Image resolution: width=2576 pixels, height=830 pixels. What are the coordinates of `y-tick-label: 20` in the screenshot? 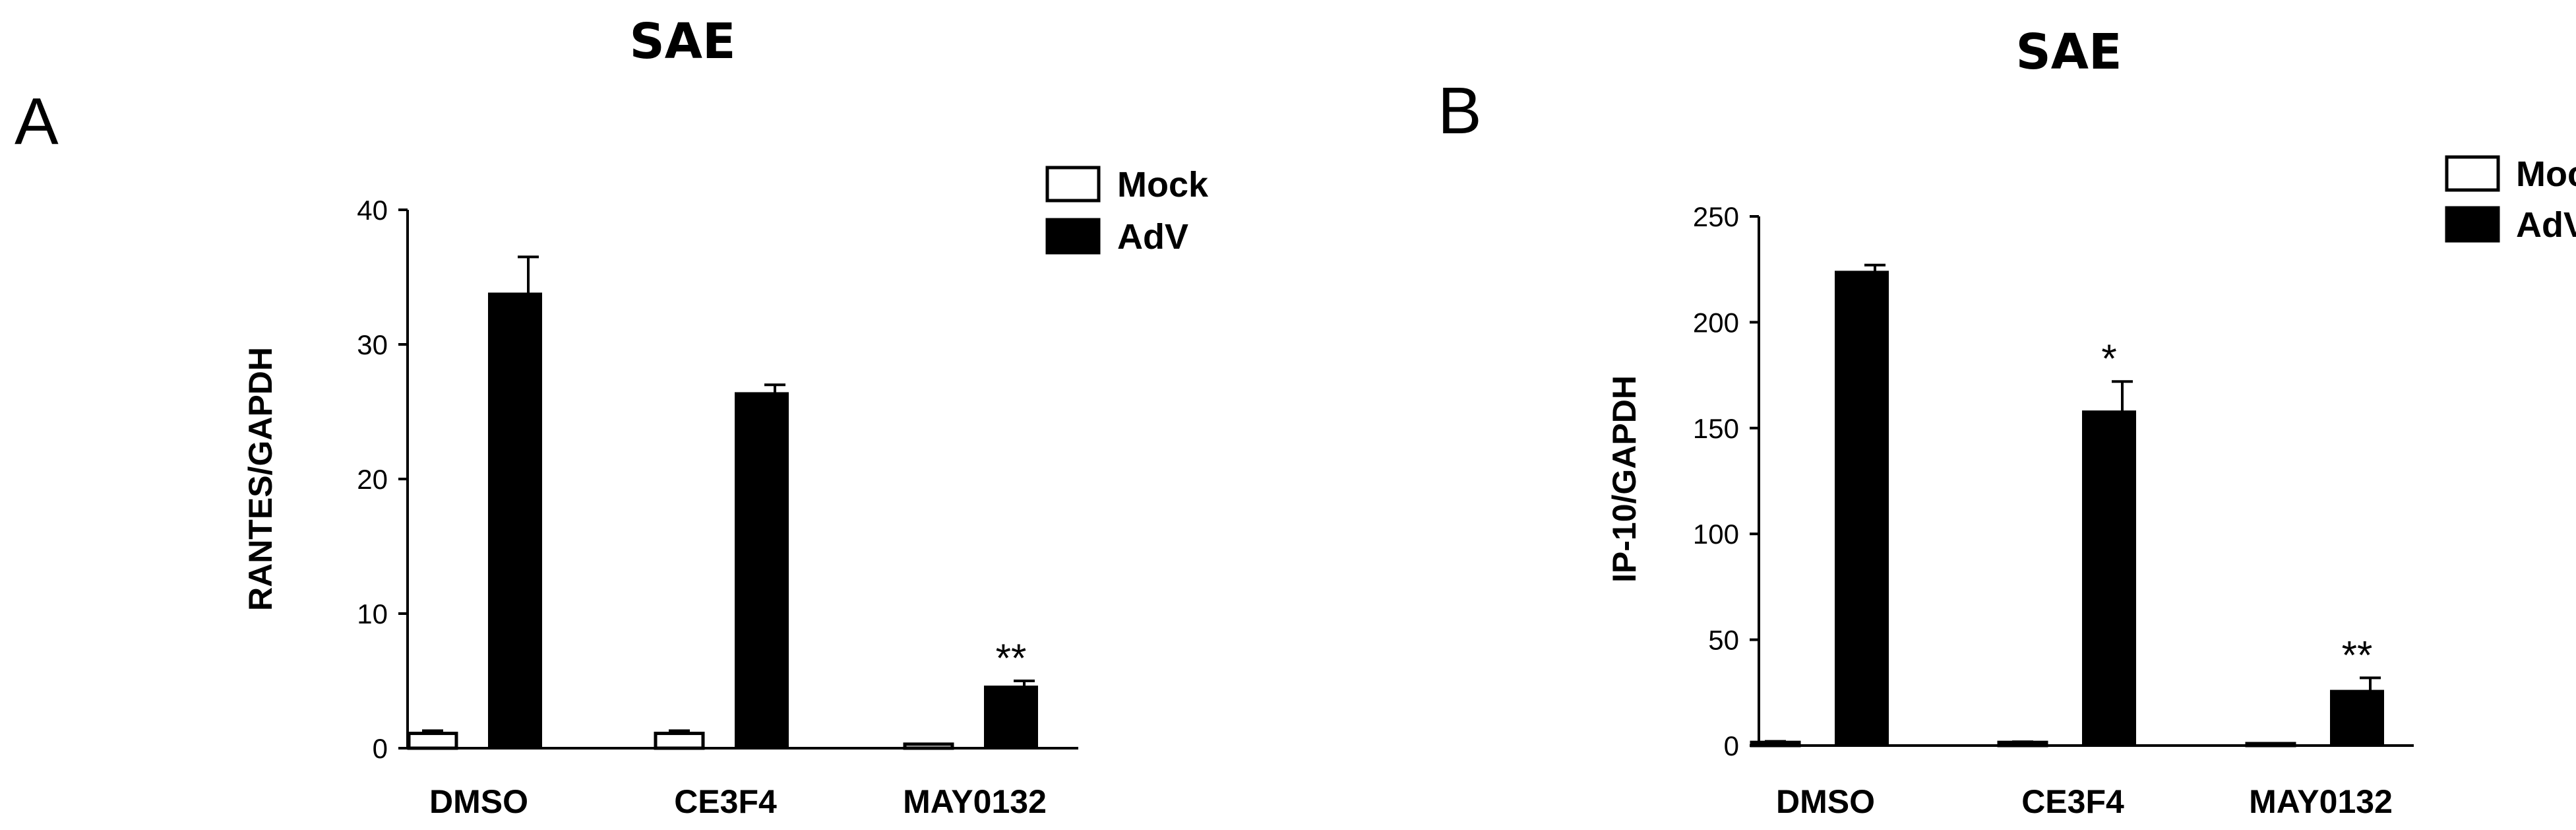 It's located at (372, 479).